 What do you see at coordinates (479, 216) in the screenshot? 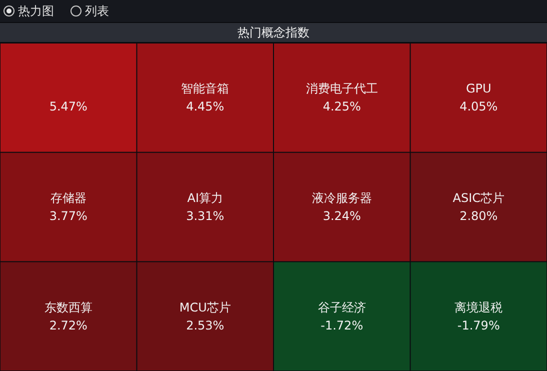
I see `data-label: 2.80%` at bounding box center [479, 216].